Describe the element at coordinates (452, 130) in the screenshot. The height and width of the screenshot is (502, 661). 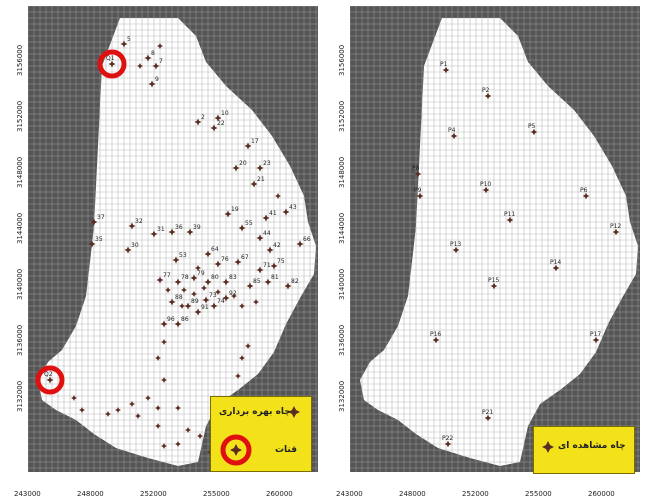
I see `observation-well-label: P4` at that location.